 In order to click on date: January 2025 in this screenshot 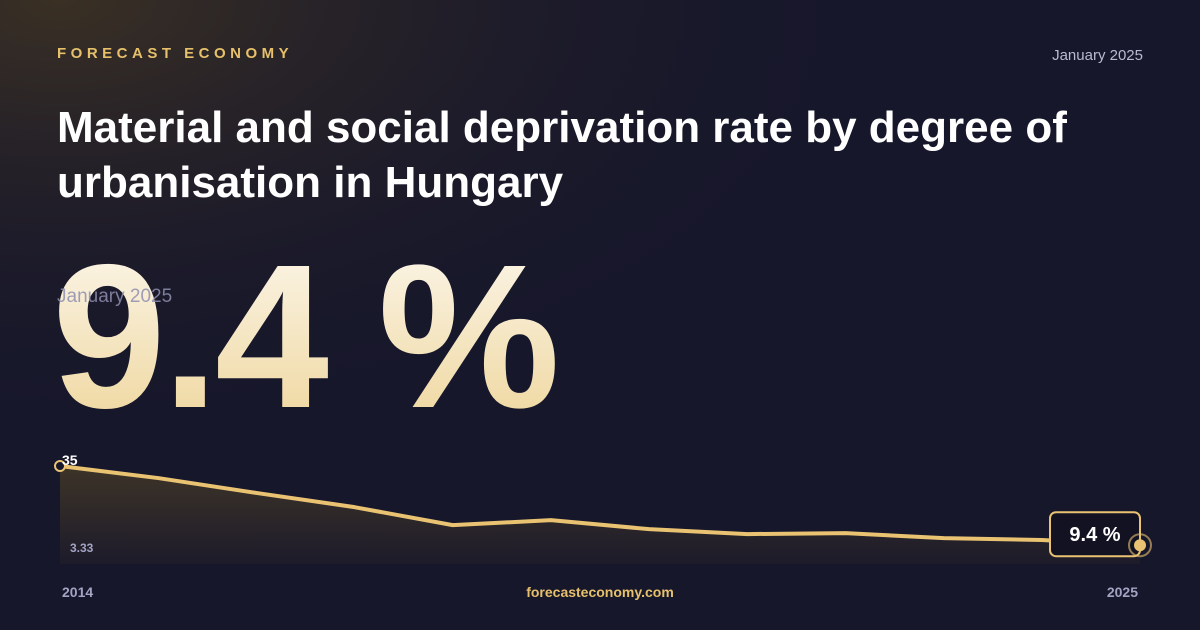, I will do `click(1097, 55)`.